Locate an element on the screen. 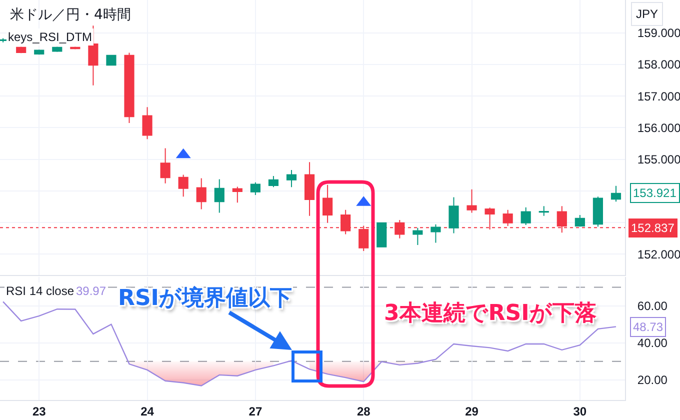  x-tick-label: 23 is located at coordinates (39, 411).